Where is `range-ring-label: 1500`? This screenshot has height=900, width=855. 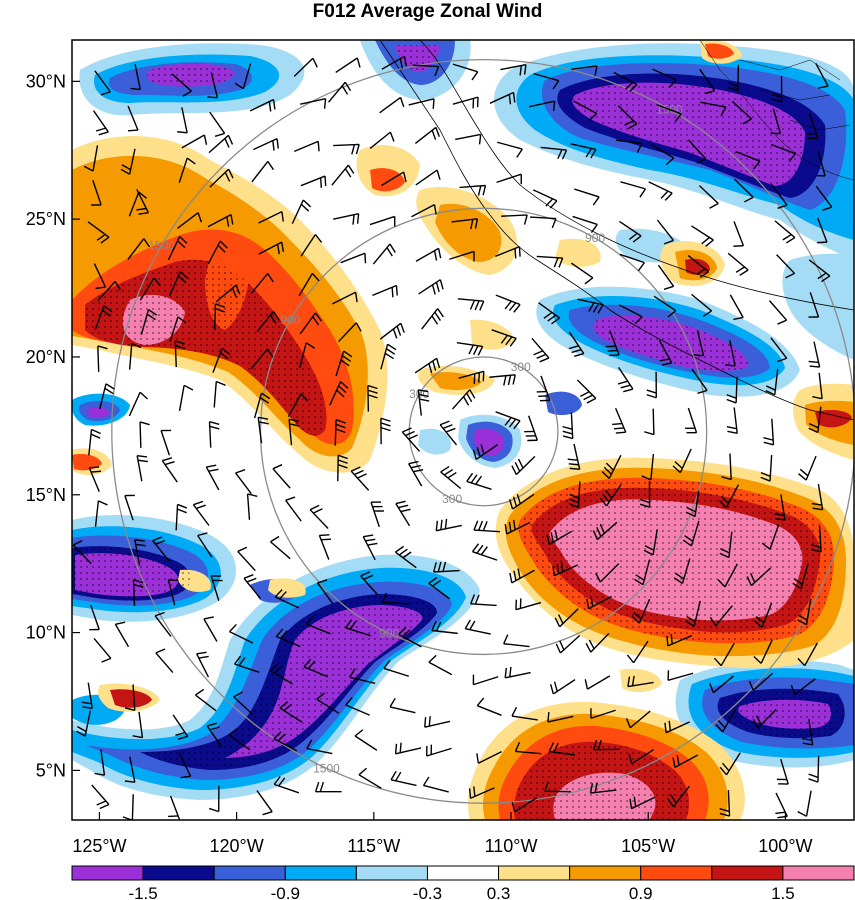
range-ring-label: 1500 is located at coordinates (161, 245).